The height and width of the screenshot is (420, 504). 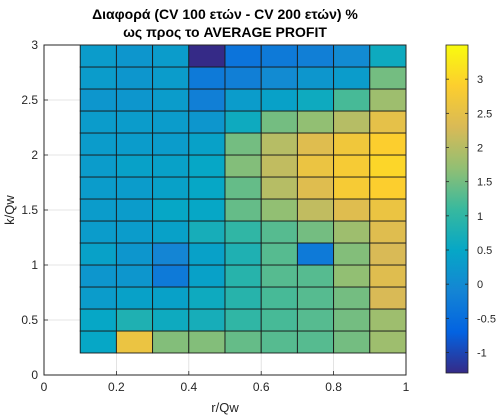 I want to click on y-axis-ticks: 0 0.5 1 1.5 2 2.5 3, so click(x=34, y=210).